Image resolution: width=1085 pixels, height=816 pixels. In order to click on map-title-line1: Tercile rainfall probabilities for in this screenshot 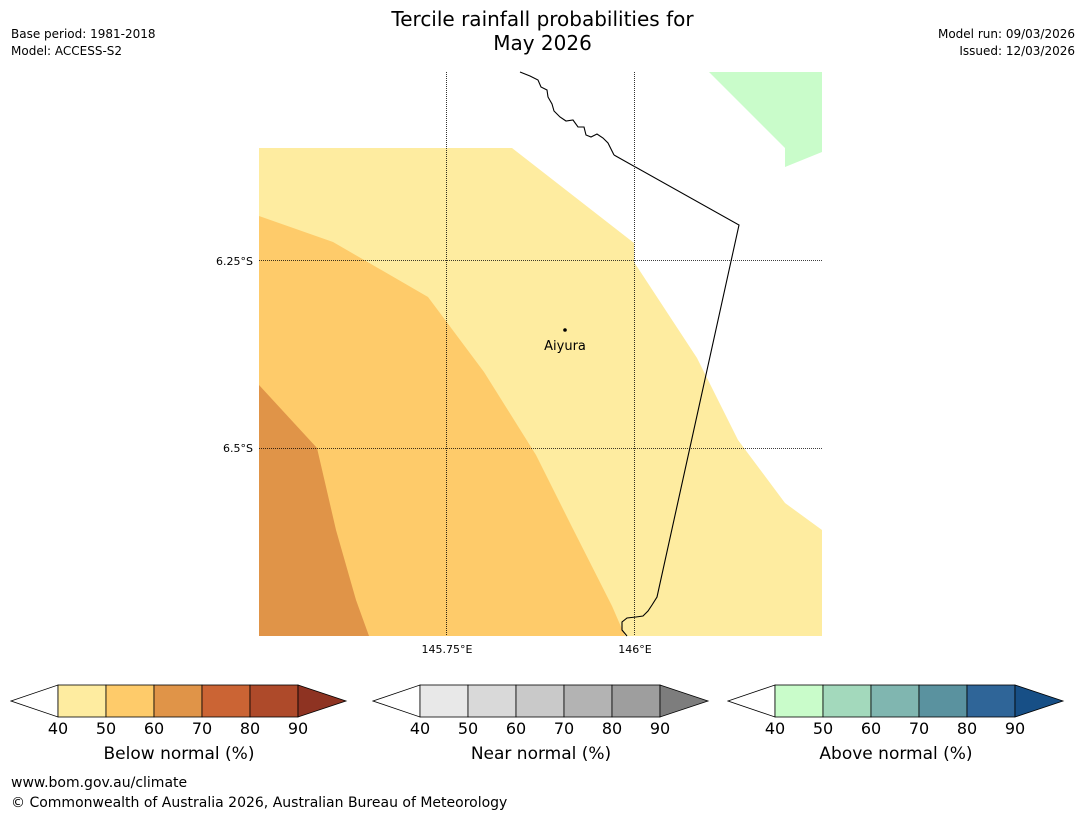, I will do `click(542, 19)`.